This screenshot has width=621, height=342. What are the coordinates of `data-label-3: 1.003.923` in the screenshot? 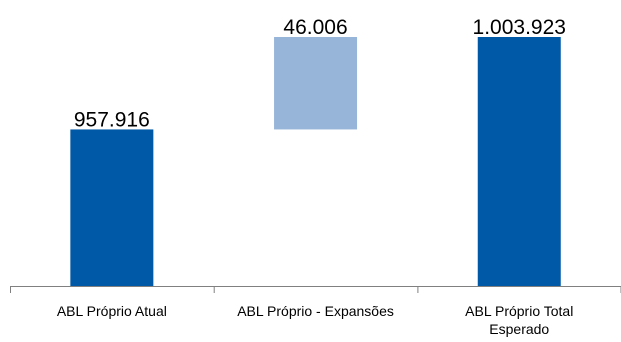 It's located at (519, 27).